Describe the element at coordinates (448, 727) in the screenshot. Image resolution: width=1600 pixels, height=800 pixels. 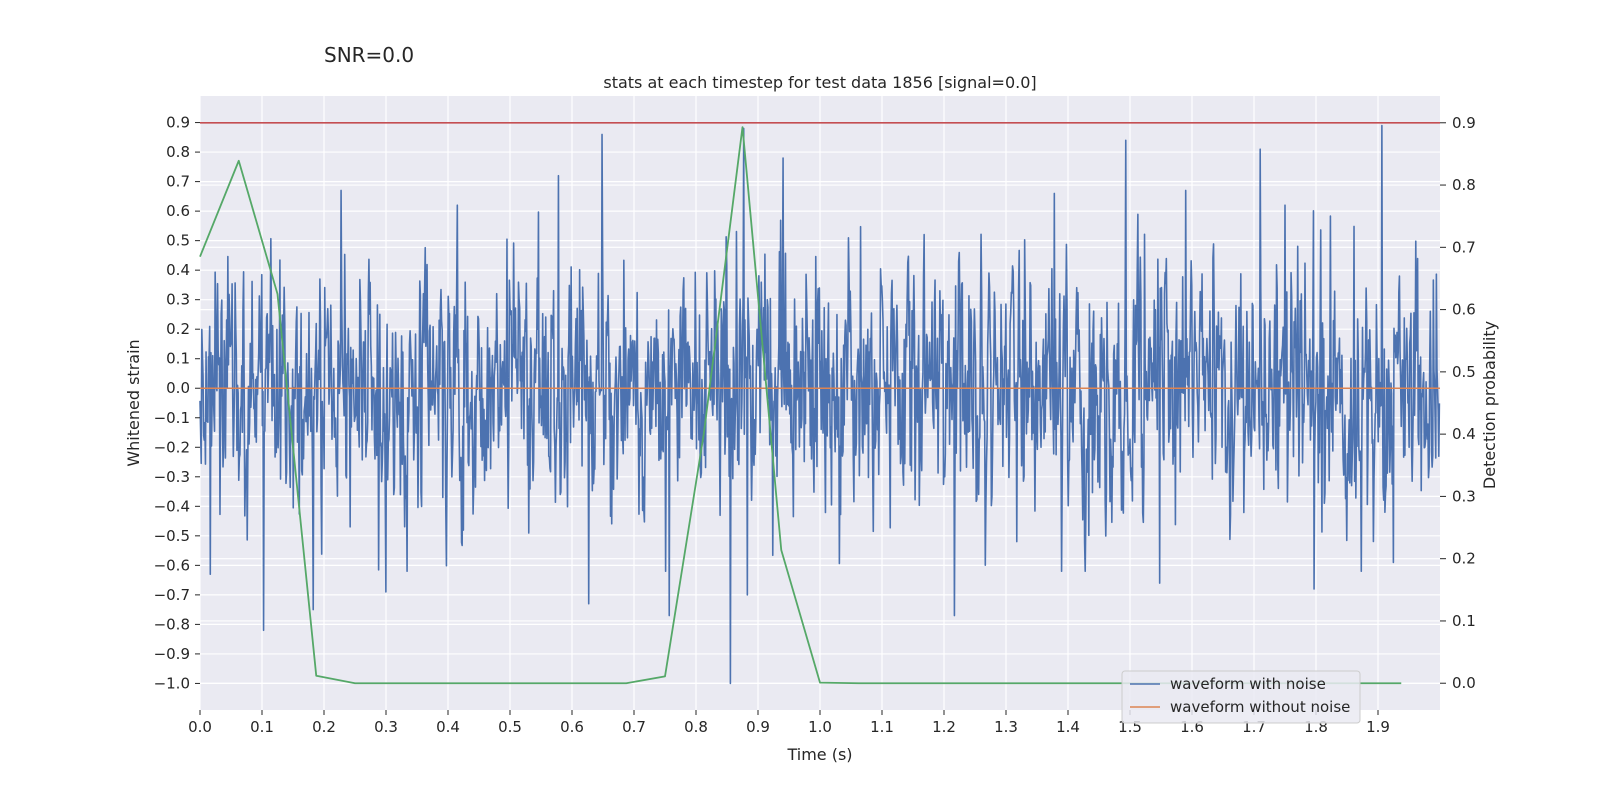
I see `x-tick-label: 0.4` at that location.